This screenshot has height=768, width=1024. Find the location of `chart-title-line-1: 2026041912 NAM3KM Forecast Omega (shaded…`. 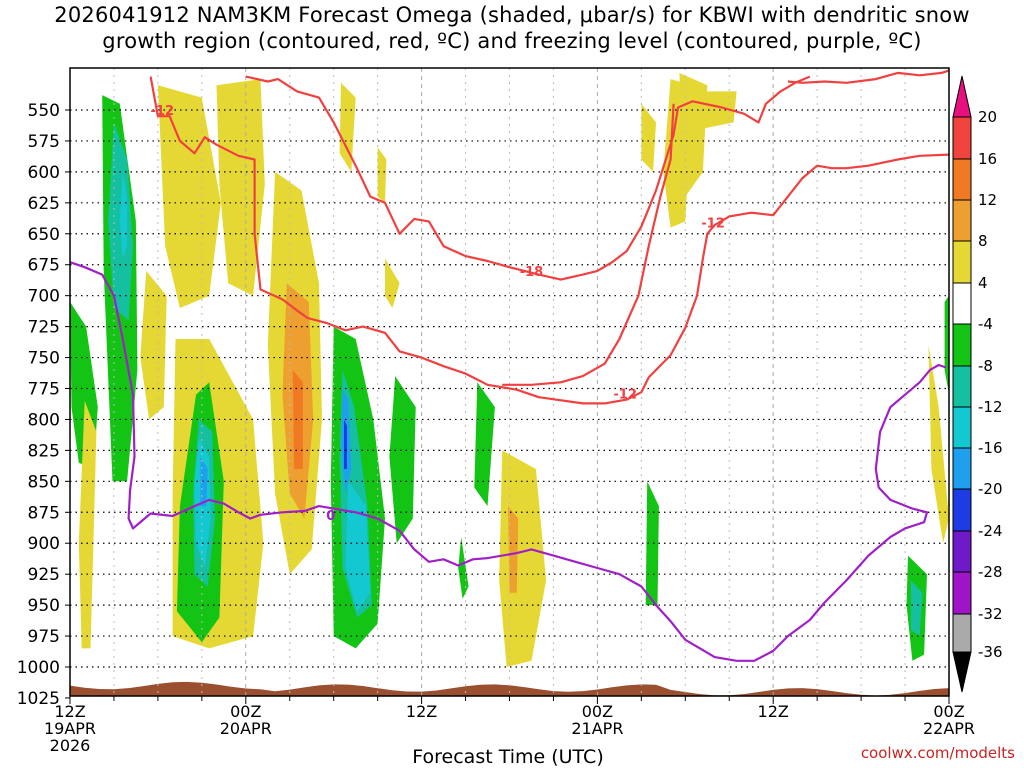

chart-title-line-1: 2026041912 NAM3KM Forecast Omega (shaded… is located at coordinates (512, 15).